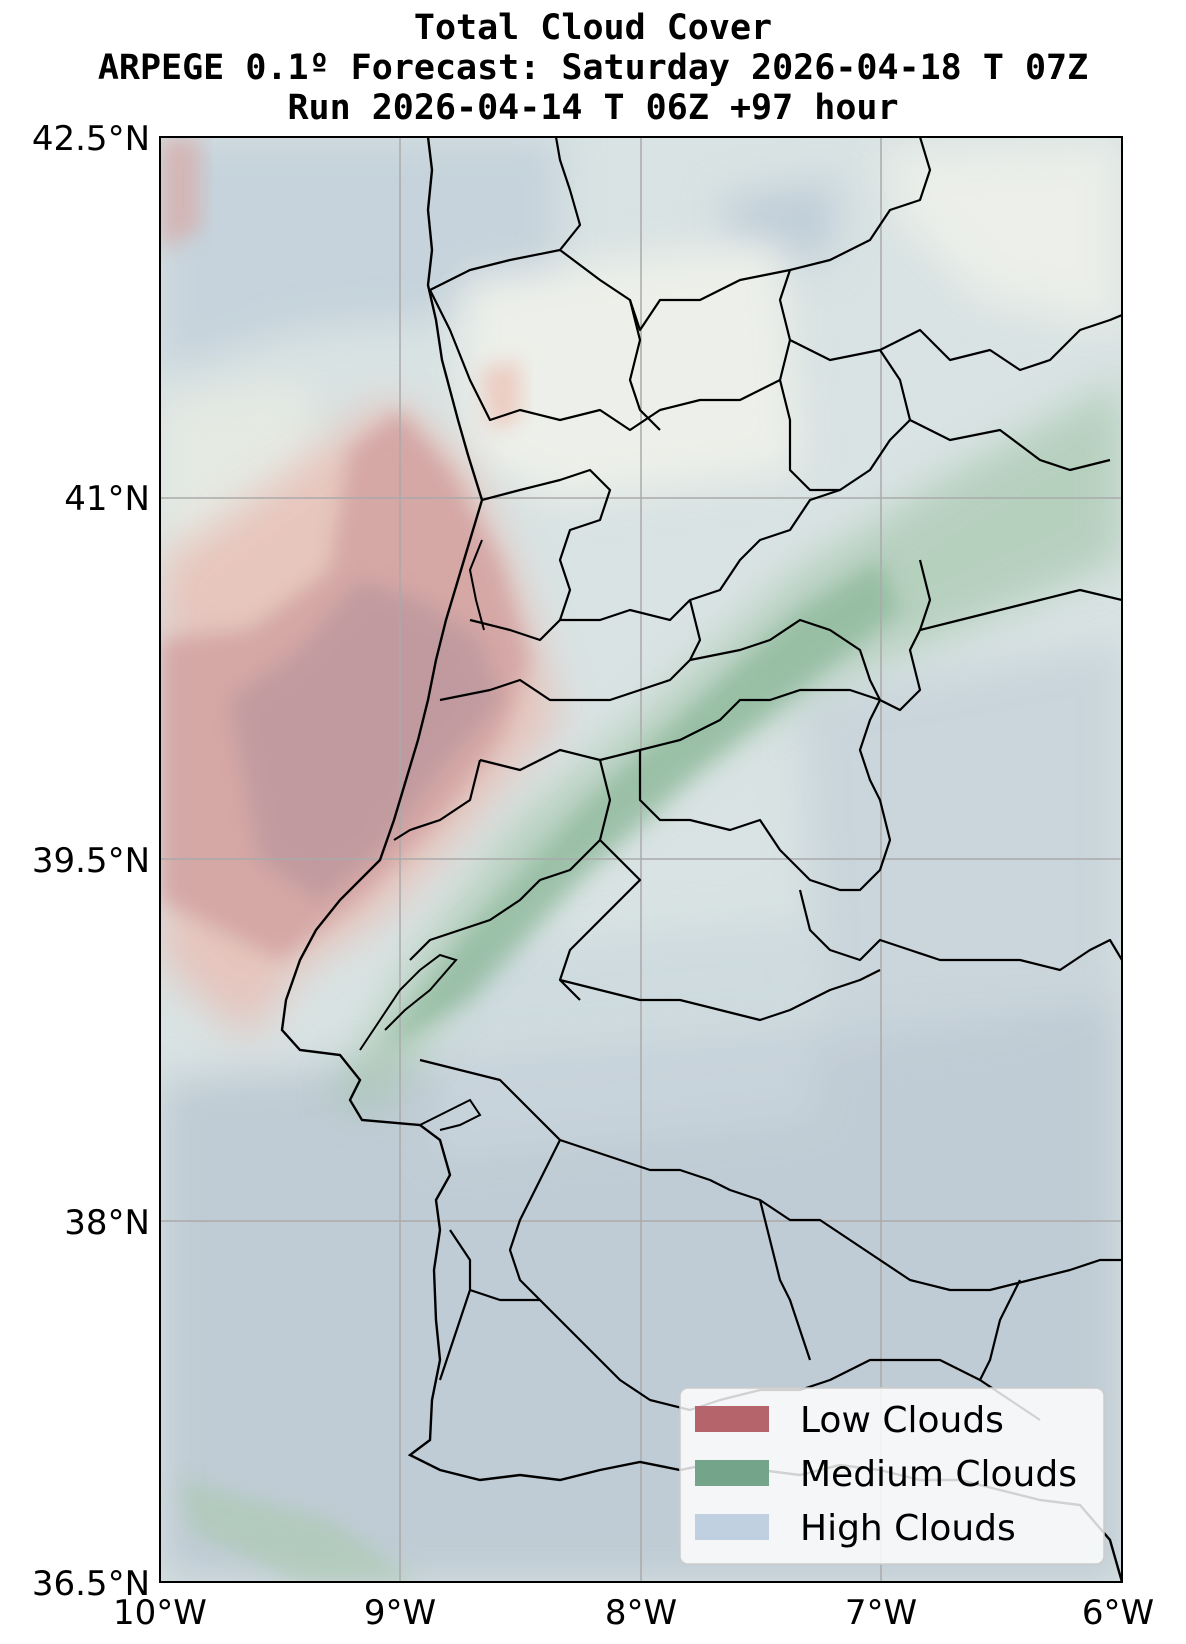 Image resolution: width=1186 pixels, height=1644 pixels. What do you see at coordinates (593, 108) in the screenshot?
I see `title-line-3: Run 2026-04-14 T 06Z +97 hour` at bounding box center [593, 108].